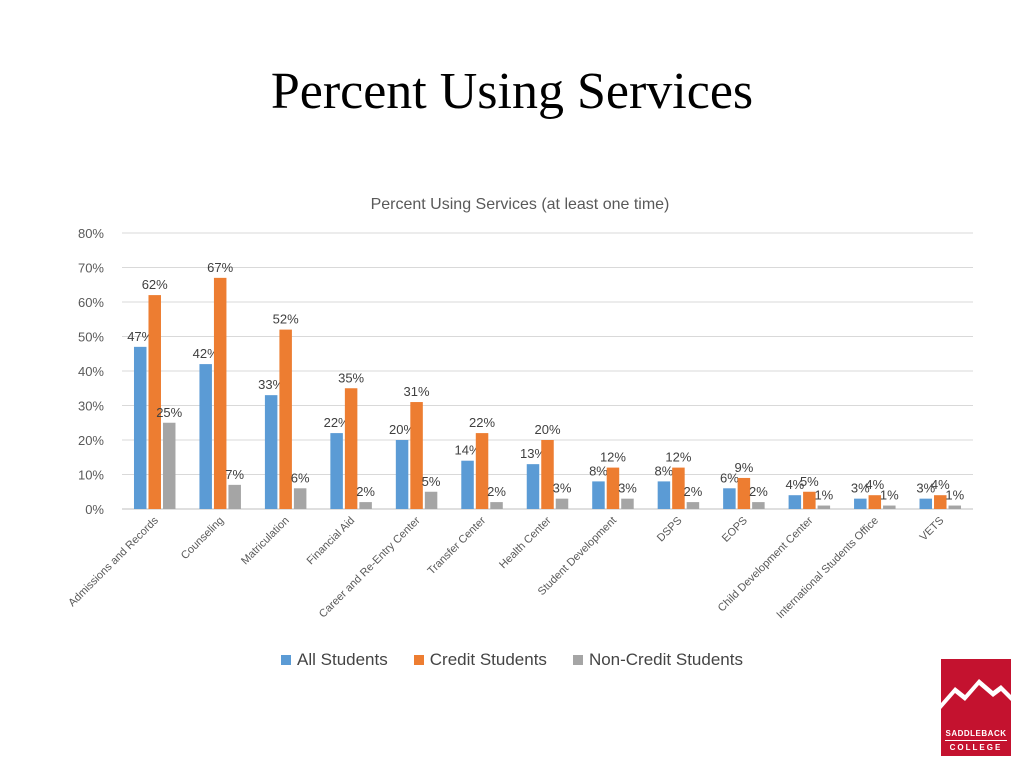  I want to click on saddleback-college-logo: SADDLEBACK COLLEGE, so click(976, 707).